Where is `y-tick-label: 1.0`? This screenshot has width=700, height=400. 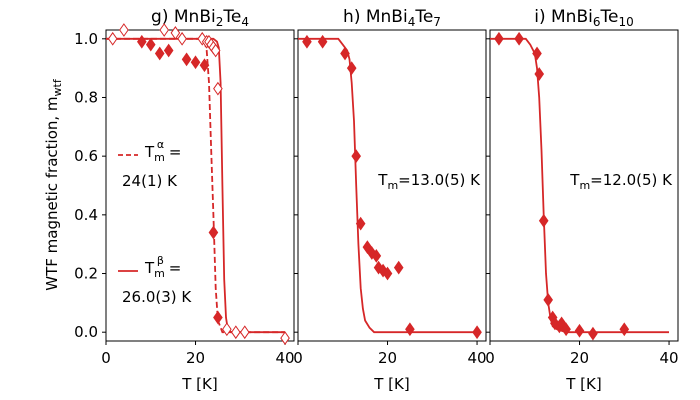
y-tick-label: 1.0 is located at coordinates (86, 39).